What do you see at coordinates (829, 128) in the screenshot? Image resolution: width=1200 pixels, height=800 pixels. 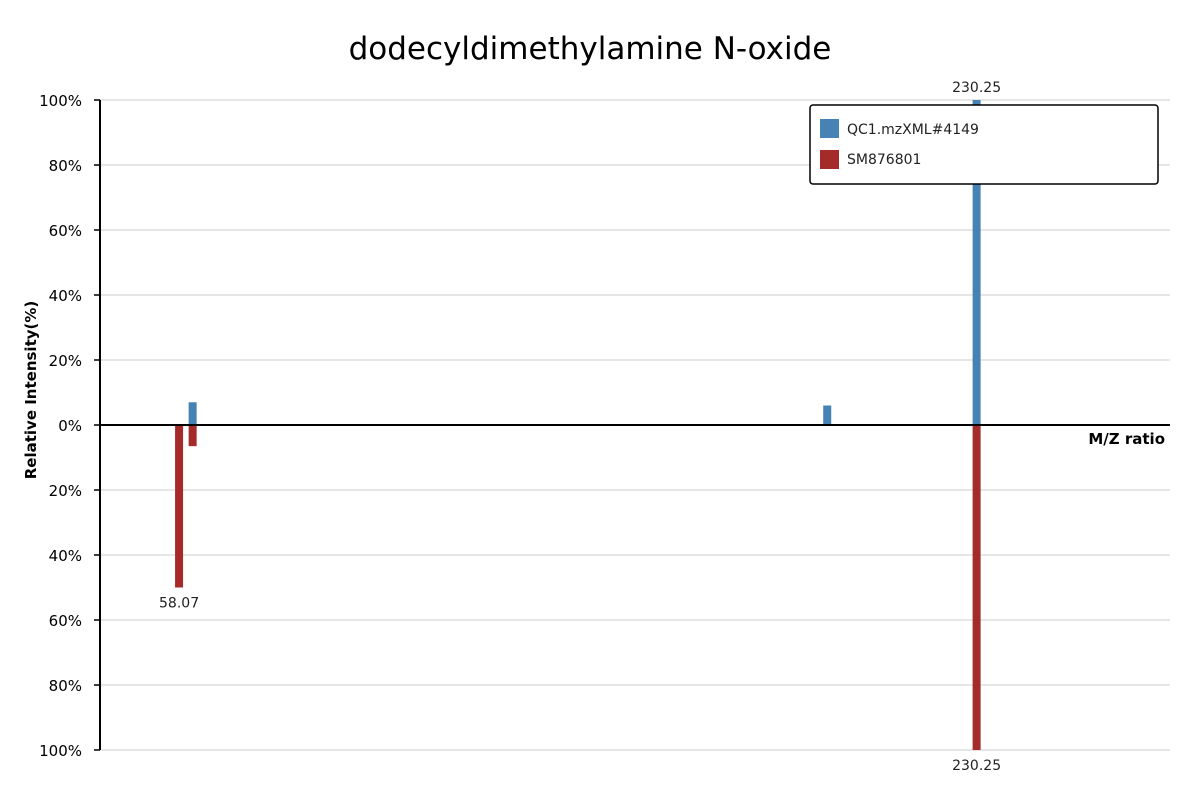 I see `legend-swatch-qc1` at bounding box center [829, 128].